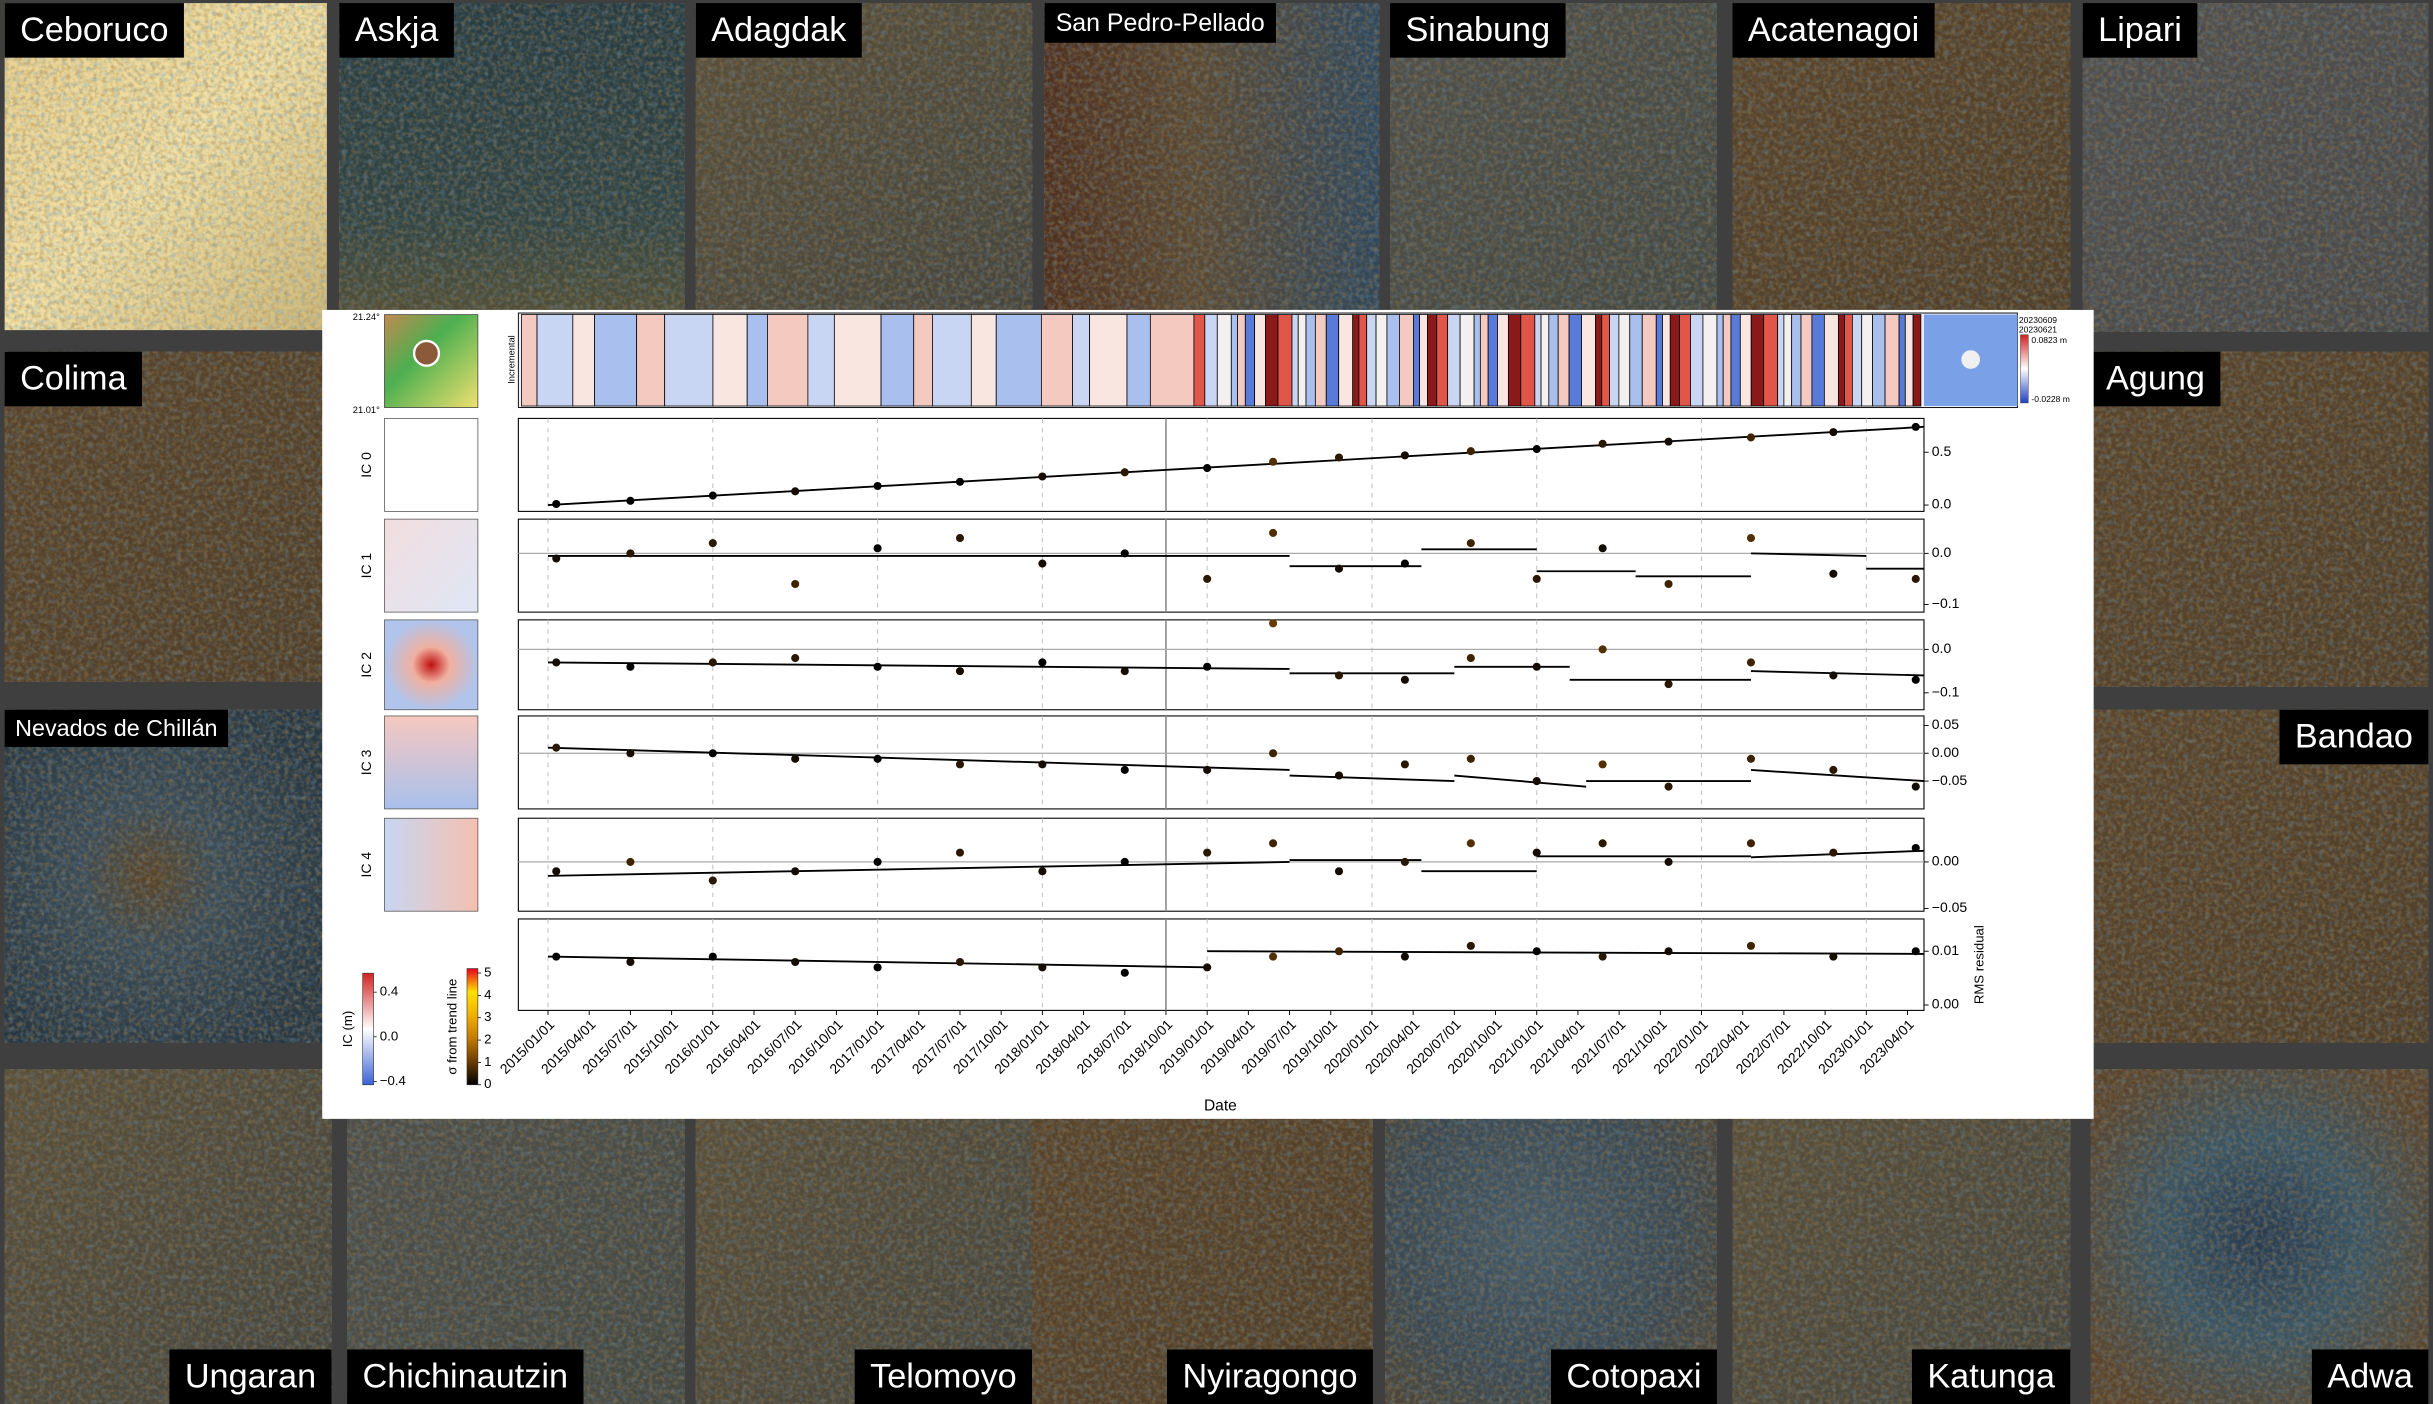 The height and width of the screenshot is (1404, 2433). I want to click on y-tick-label: 0.01, so click(1945, 950).